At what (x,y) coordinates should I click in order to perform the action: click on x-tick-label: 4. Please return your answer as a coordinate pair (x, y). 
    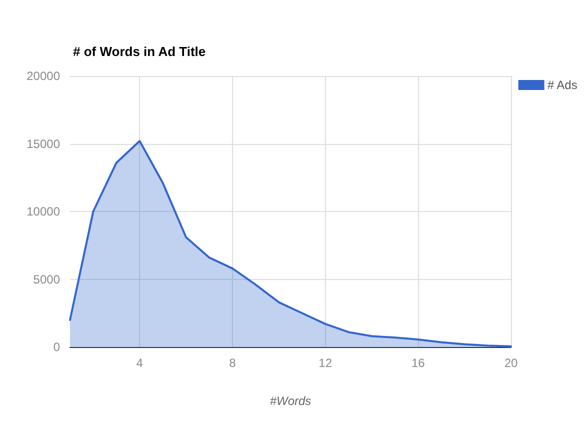
    Looking at the image, I should click on (140, 363).